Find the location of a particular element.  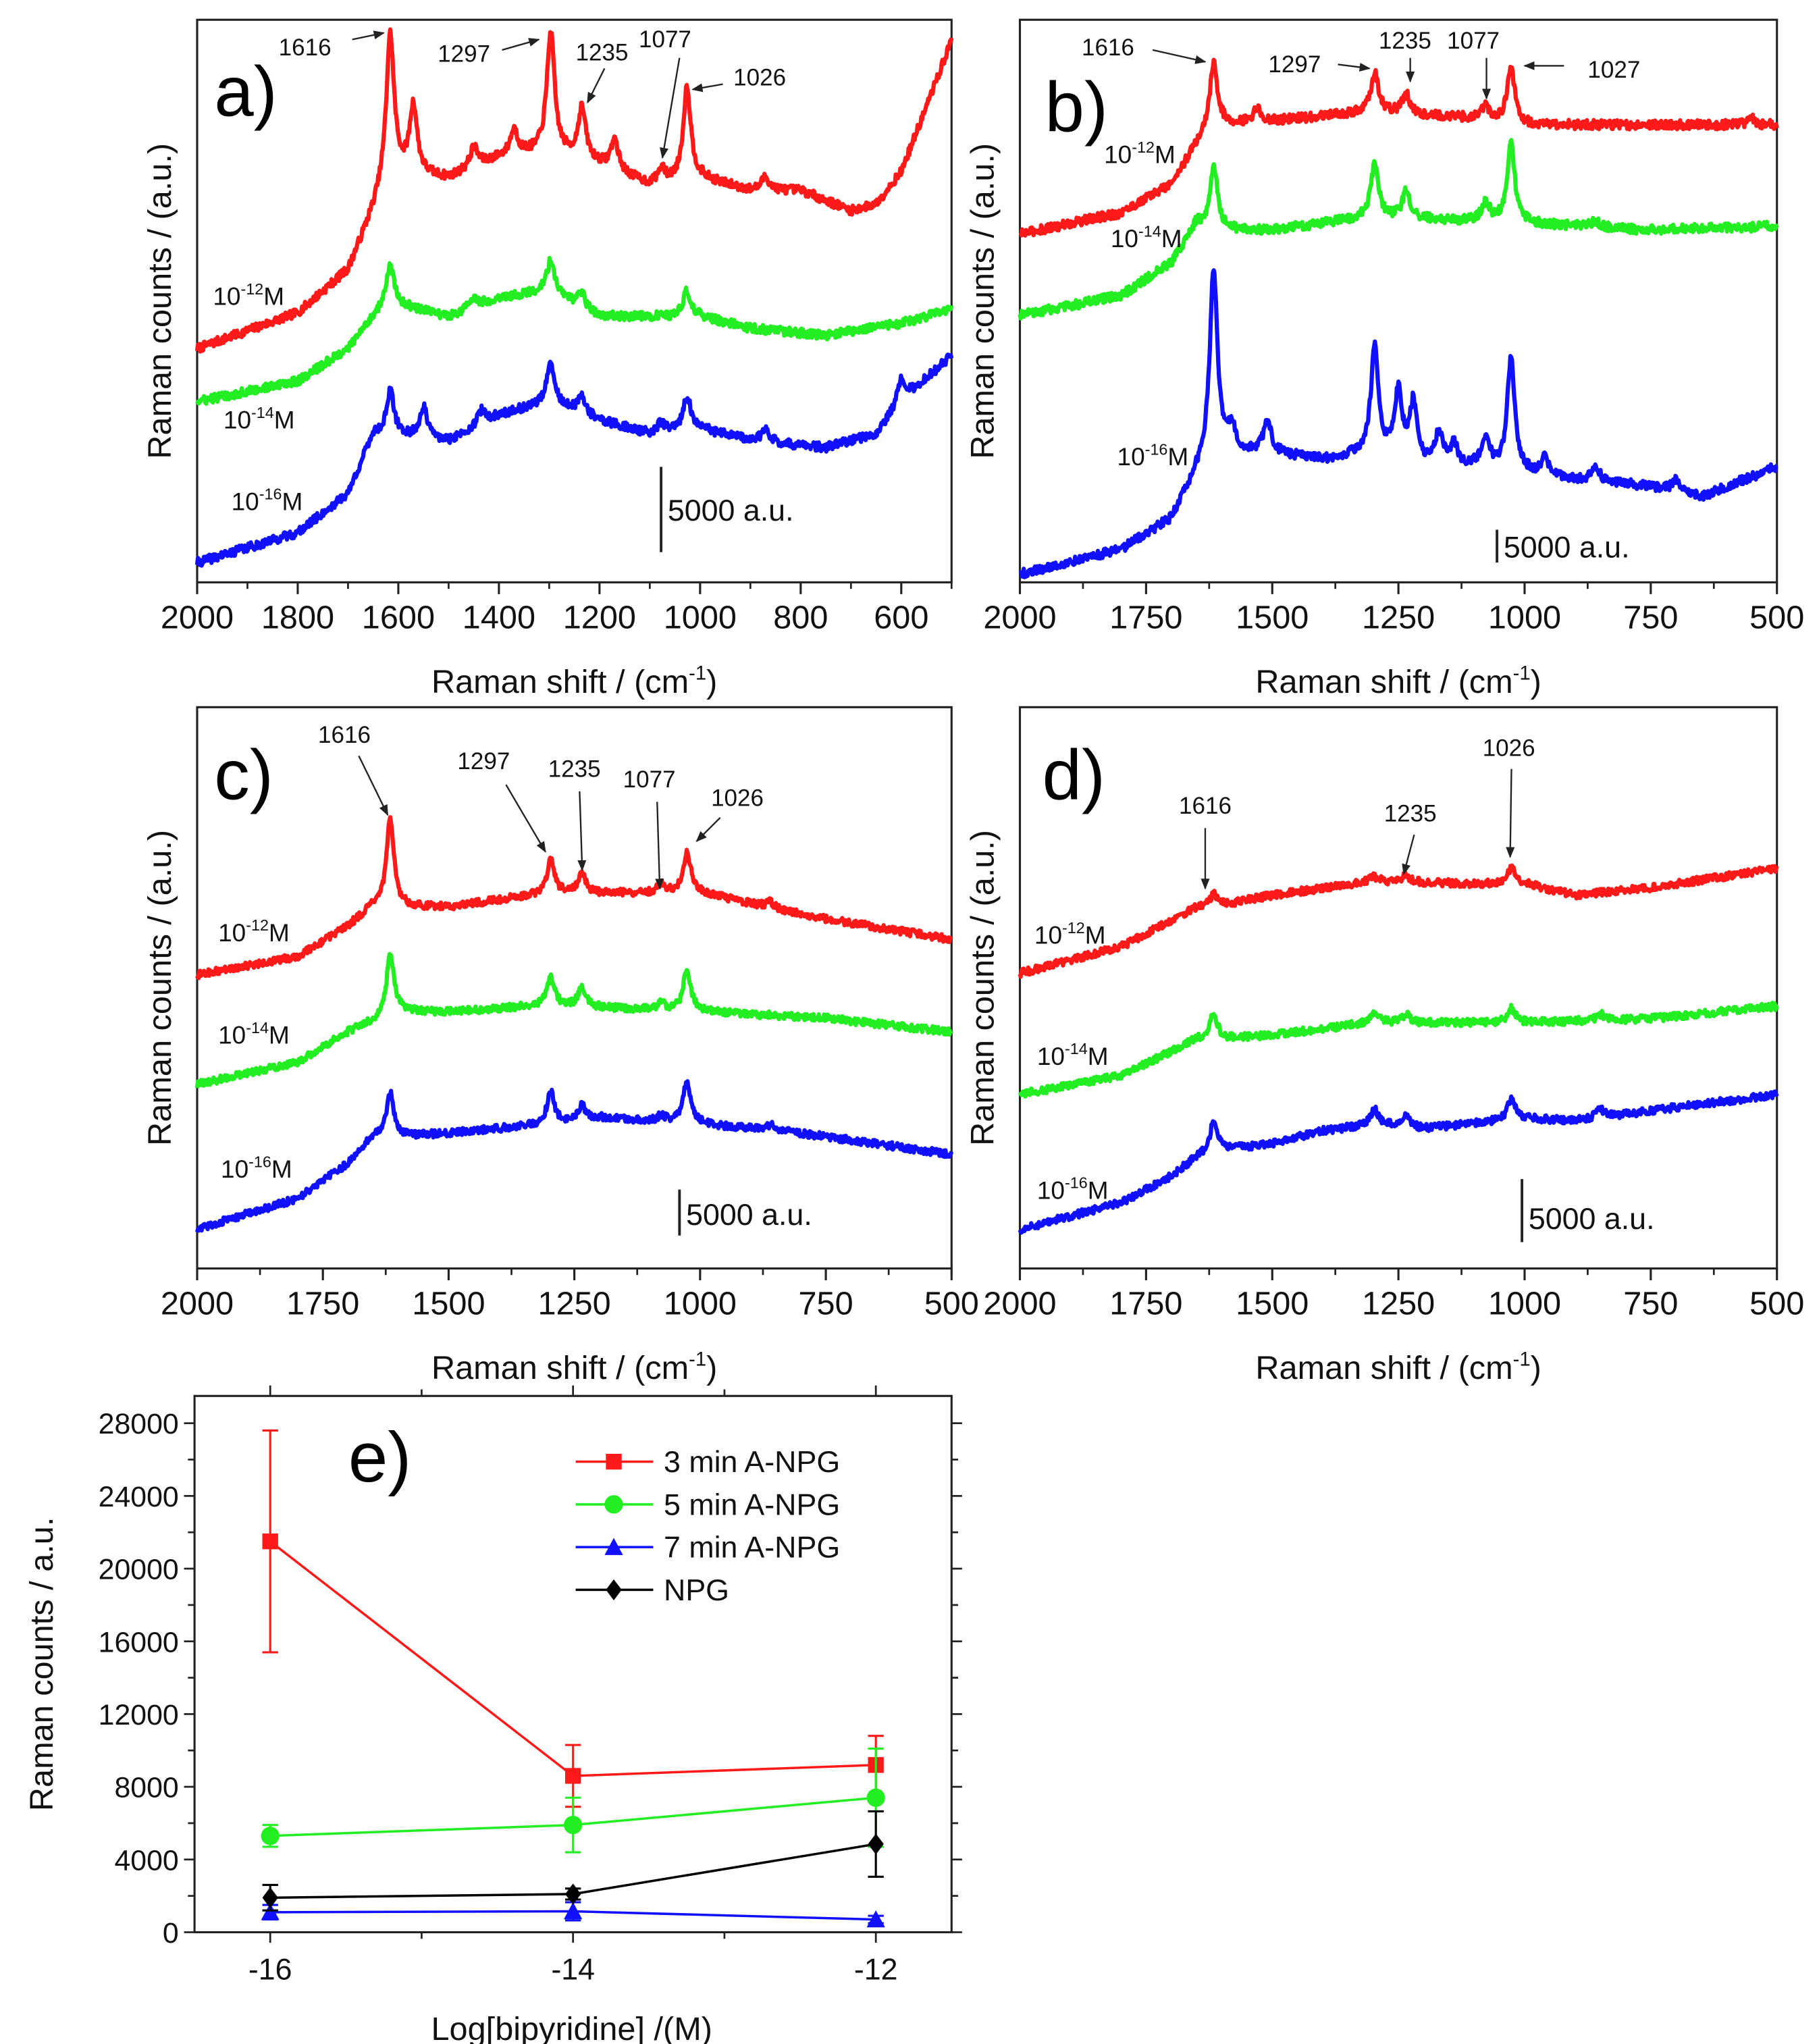

peak-annotation: 1616 is located at coordinates (1205, 806).